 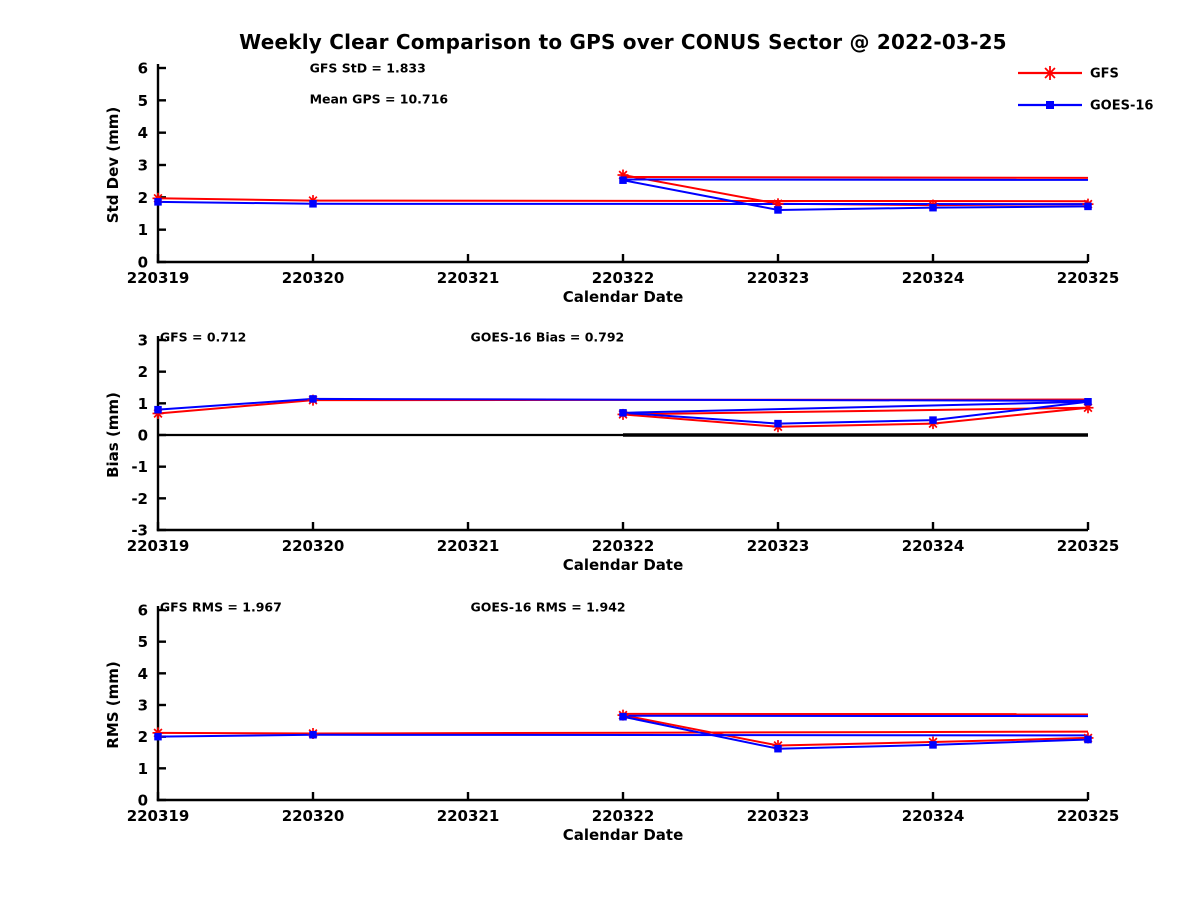 I want to click on annotation: GOES-16 RMS = 1.942, so click(x=547, y=607).